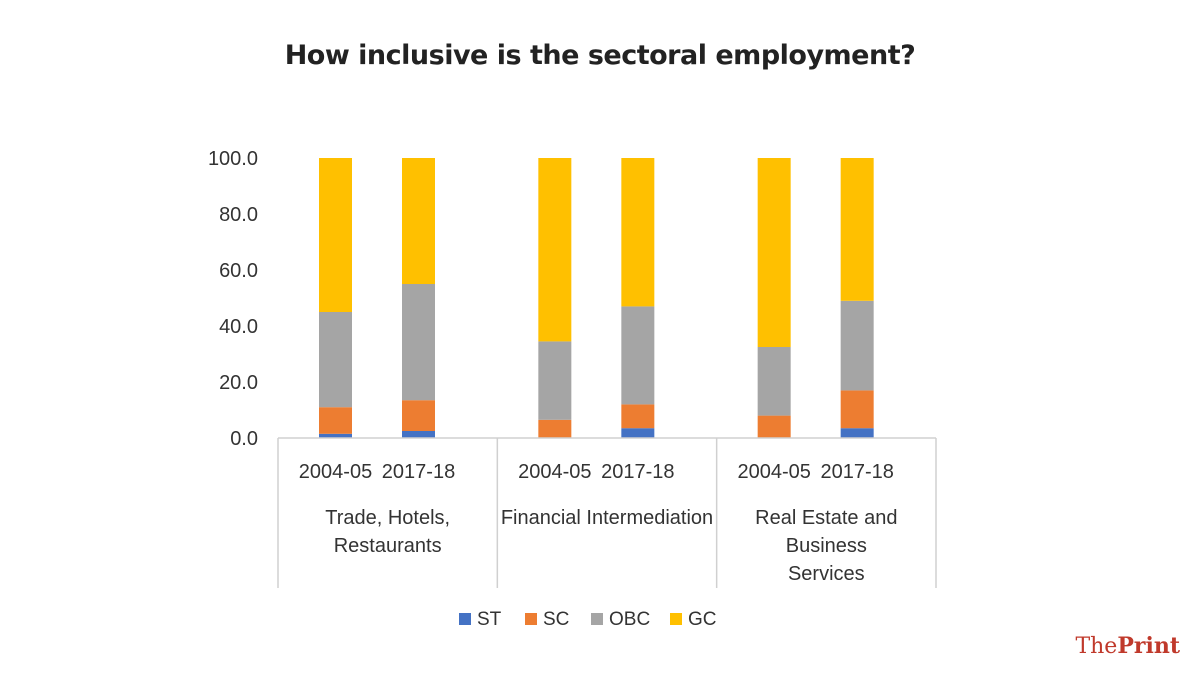 This screenshot has height=675, width=1200. I want to click on category-axis, so click(607, 512).